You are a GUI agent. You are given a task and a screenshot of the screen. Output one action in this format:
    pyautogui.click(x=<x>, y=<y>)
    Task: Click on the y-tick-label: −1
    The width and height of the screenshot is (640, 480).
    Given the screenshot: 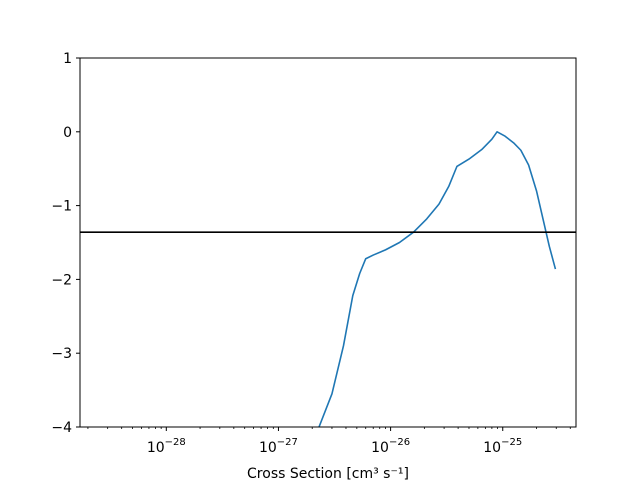 What is the action you would take?
    pyautogui.click(x=61, y=207)
    